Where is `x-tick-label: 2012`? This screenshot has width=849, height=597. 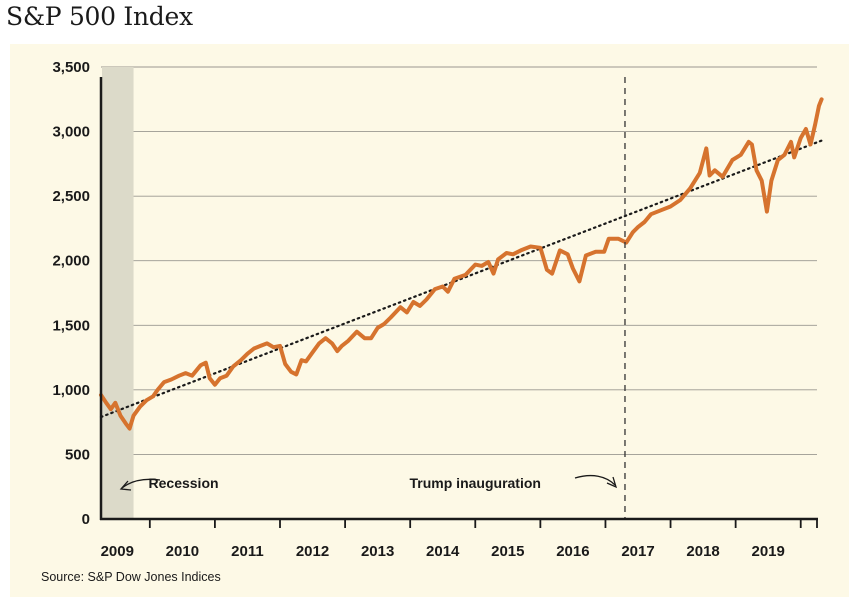
x-tick-label: 2012 is located at coordinates (312, 551).